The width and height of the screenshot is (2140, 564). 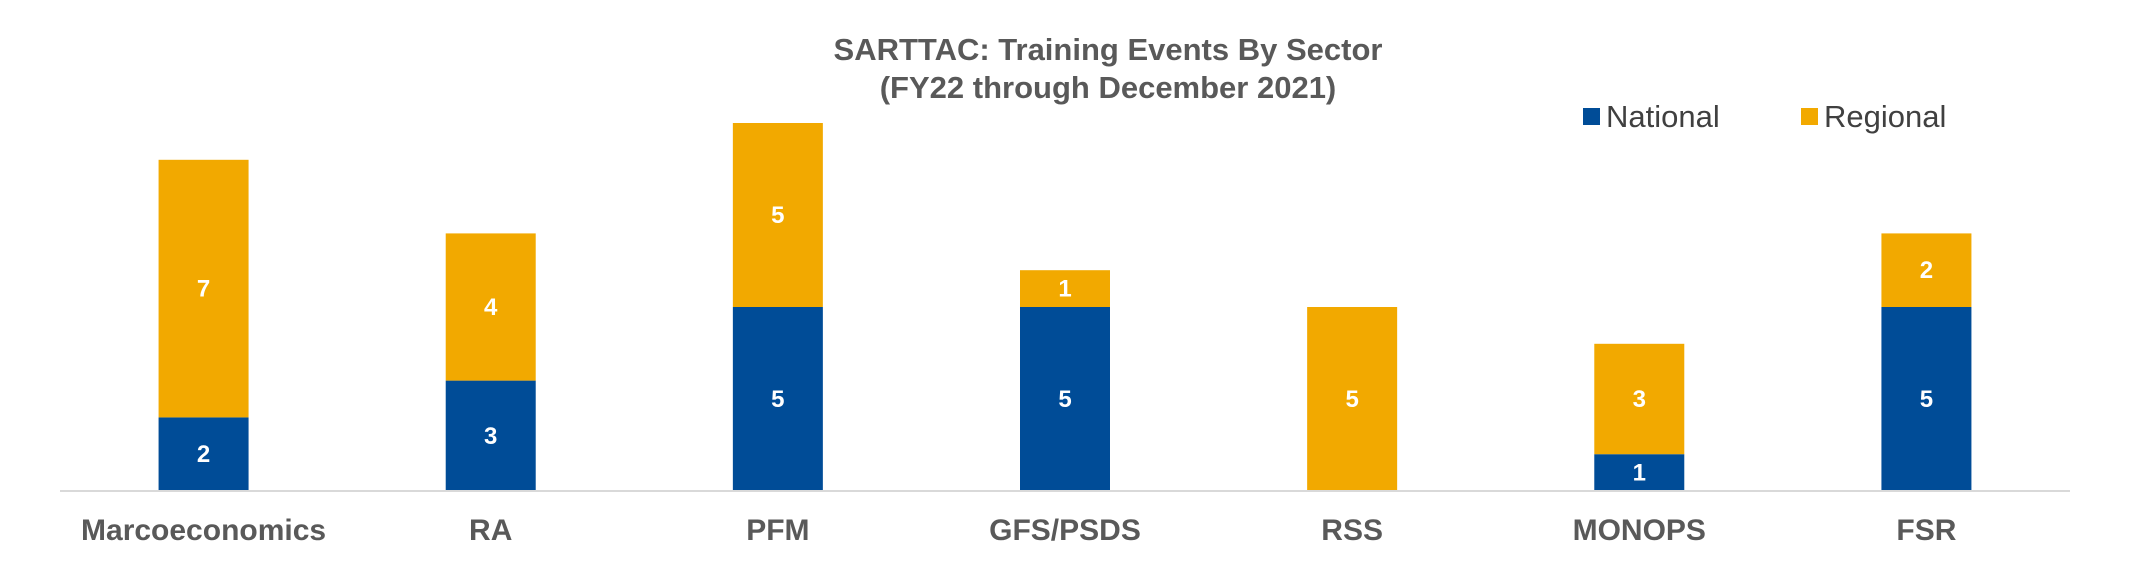 I want to click on x-tick-label-marcoeconomics: Marcoeconomics, so click(x=203, y=530).